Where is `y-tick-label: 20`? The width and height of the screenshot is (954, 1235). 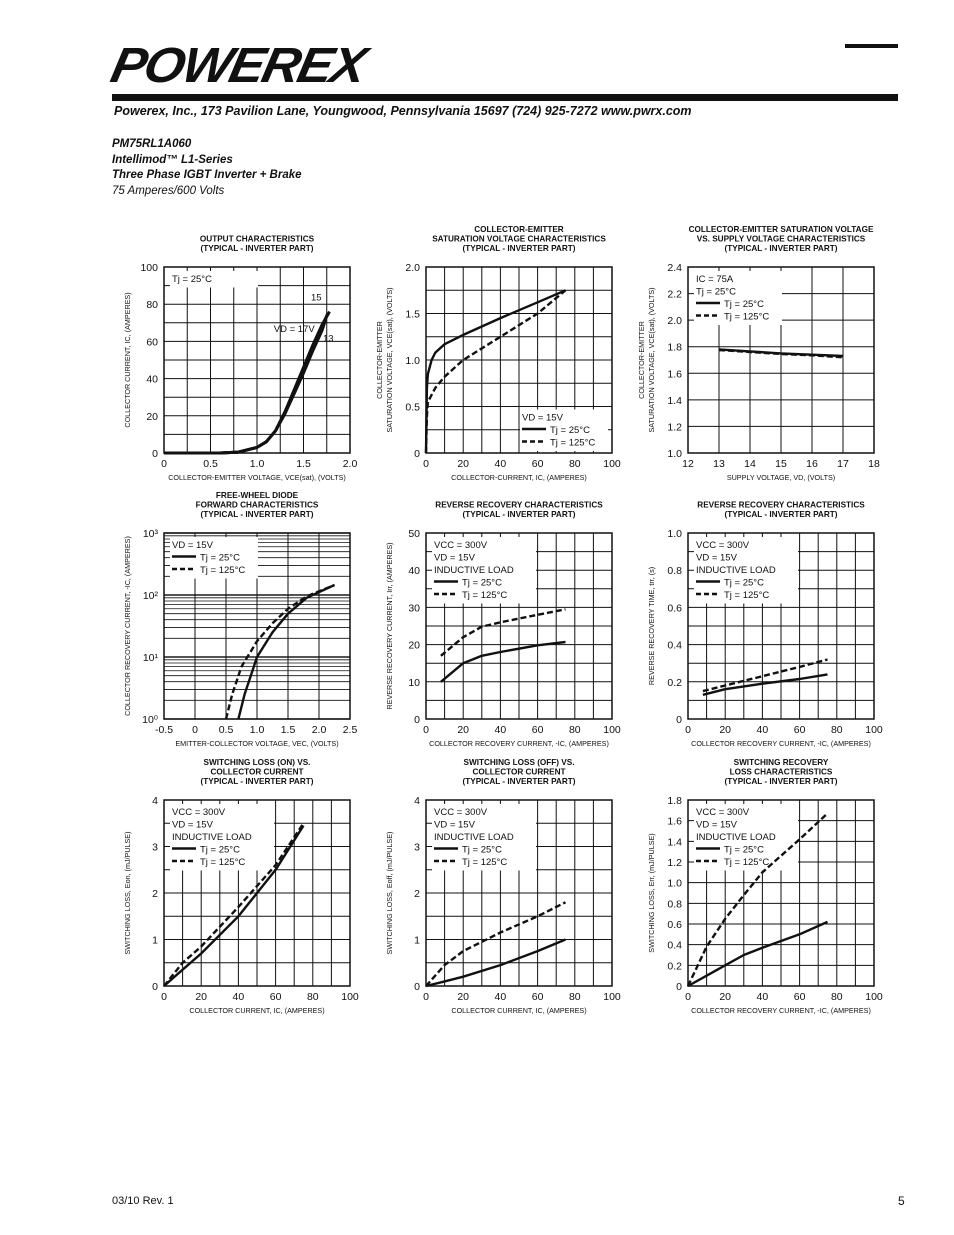
y-tick-label: 20 is located at coordinates (414, 646).